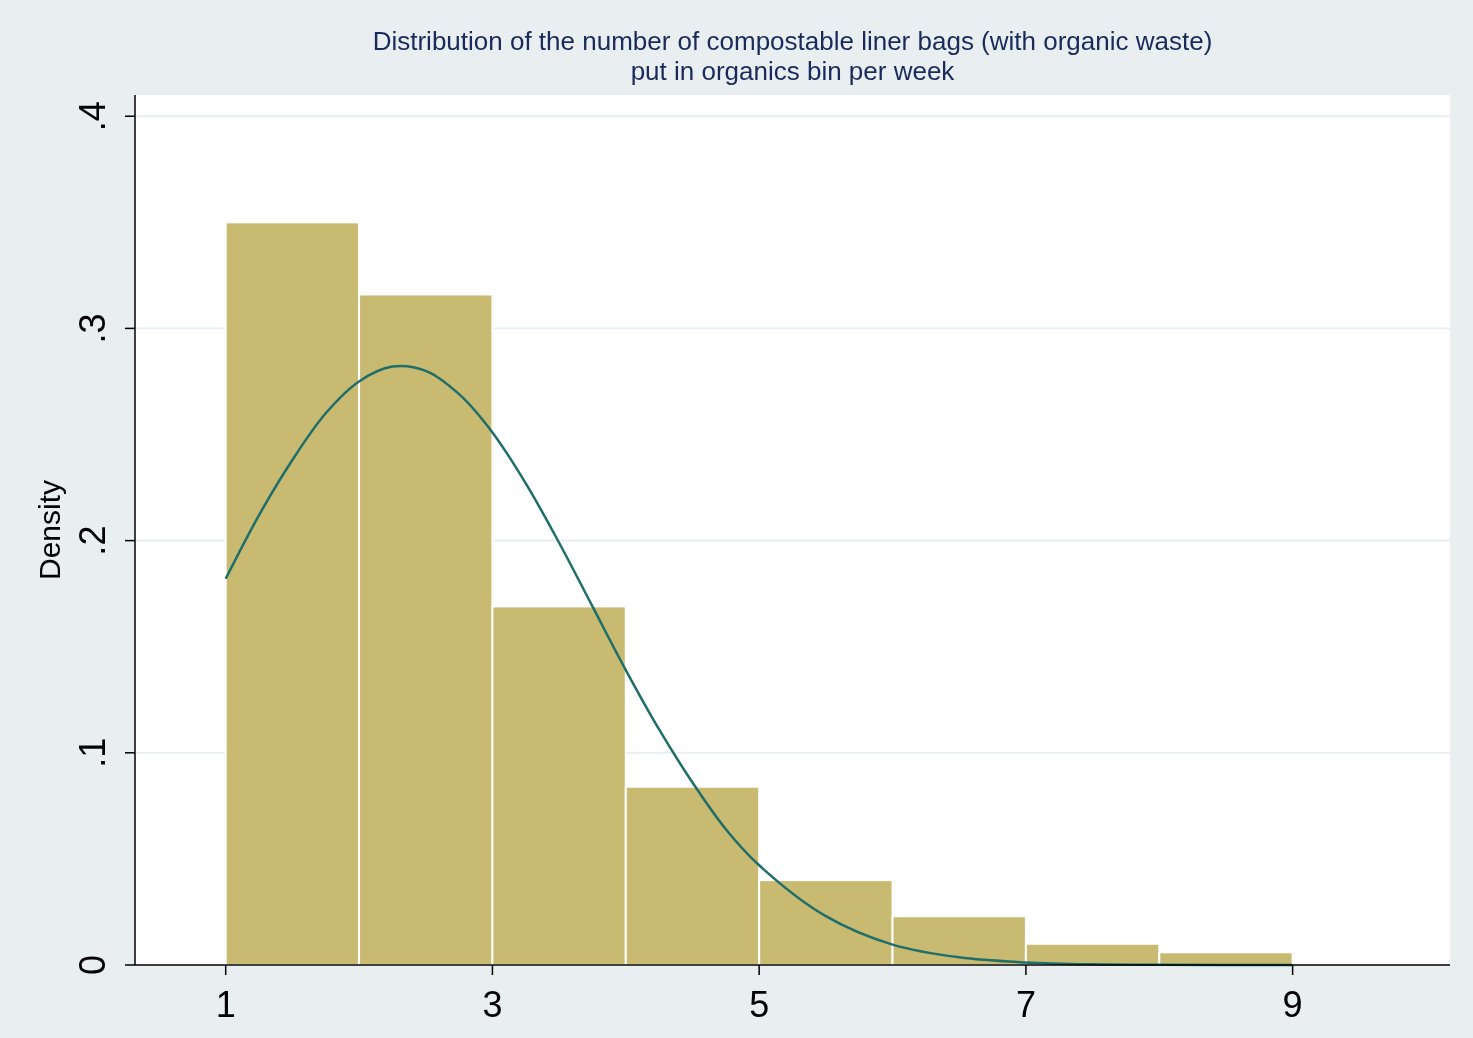 This screenshot has width=1473, height=1038. Describe the element at coordinates (492, 1004) in the screenshot. I see `x-tick-label: 3` at that location.